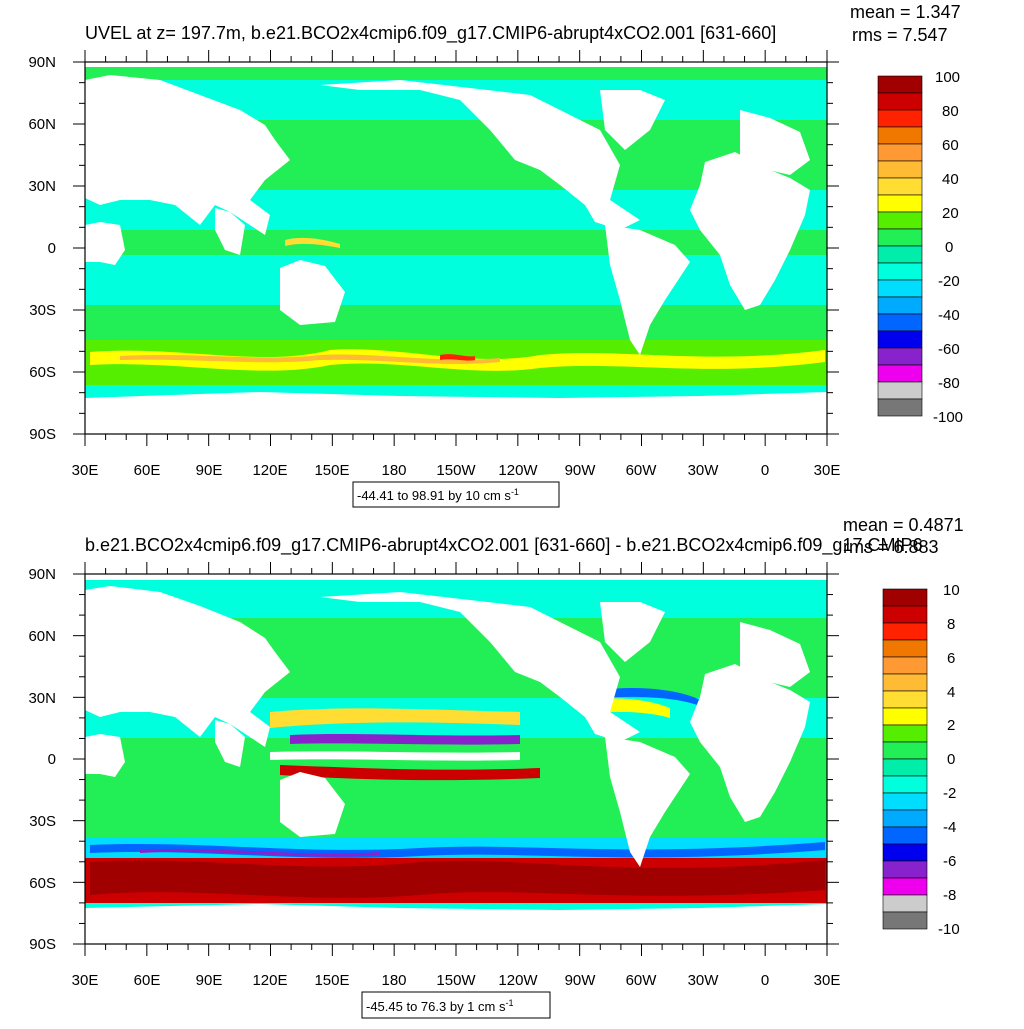 This screenshot has height=1029, width=1024. Describe the element at coordinates (42, 186) in the screenshot. I see `panel-top-lat-label: 30N` at that location.